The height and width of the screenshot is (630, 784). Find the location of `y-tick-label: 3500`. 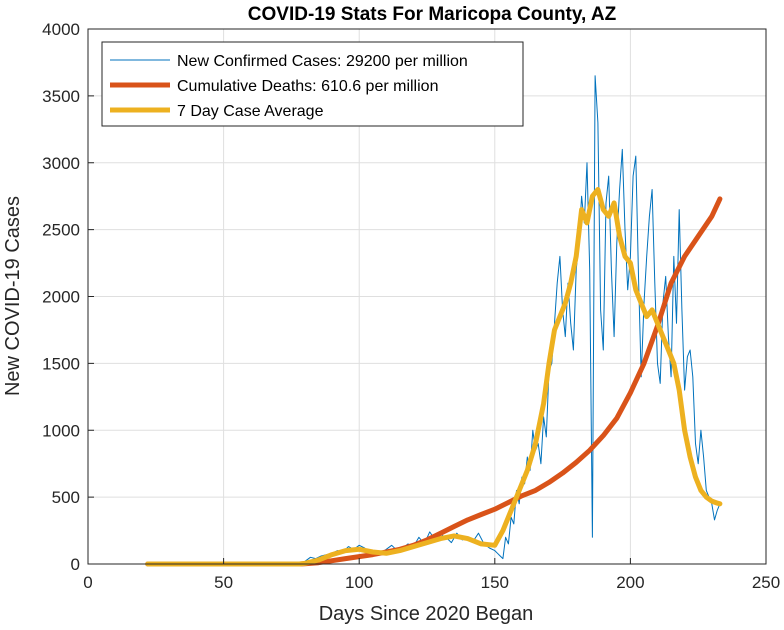

y-tick-label: 3500 is located at coordinates (61, 96).